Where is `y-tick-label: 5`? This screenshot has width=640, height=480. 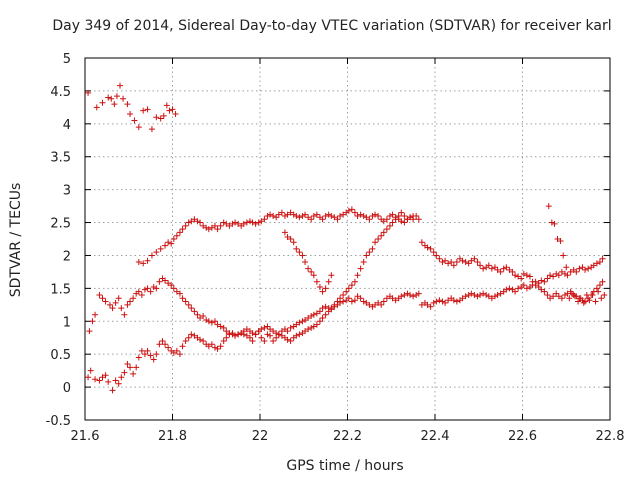 y-tick-label: 5 is located at coordinates (67, 59).